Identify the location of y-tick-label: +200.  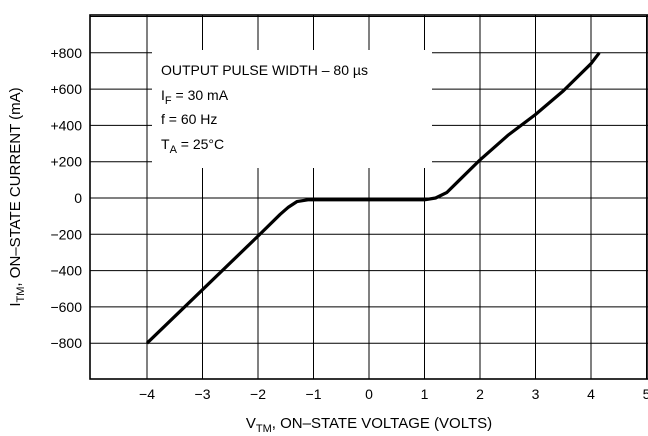
(66, 162).